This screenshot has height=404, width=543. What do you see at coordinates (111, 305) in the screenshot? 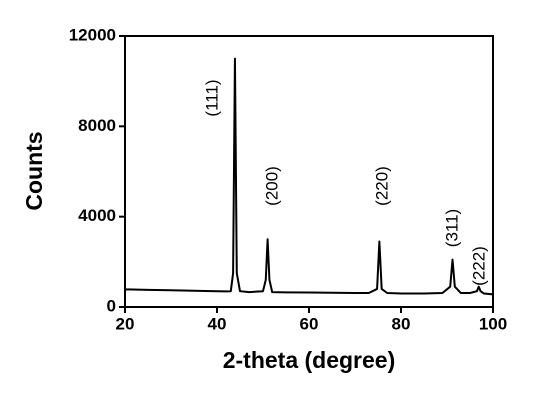
I see `y-tick-label: 0` at bounding box center [111, 305].